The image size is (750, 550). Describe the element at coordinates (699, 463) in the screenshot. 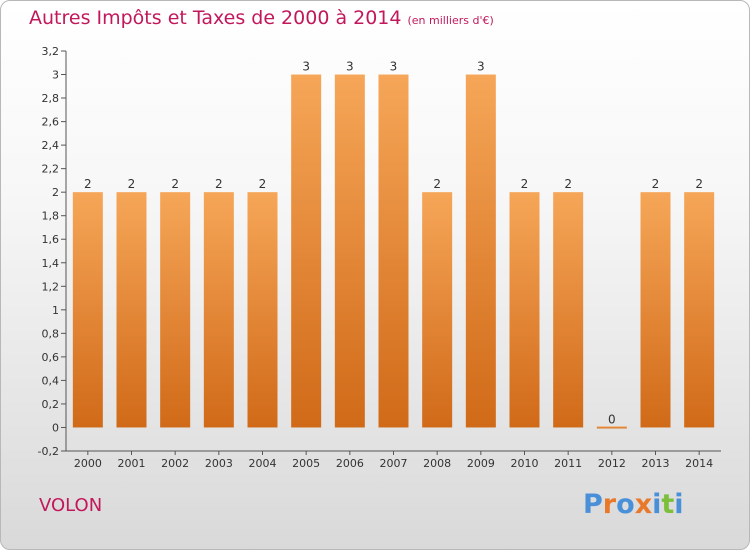

I see `x-tick-label: 2014` at that location.